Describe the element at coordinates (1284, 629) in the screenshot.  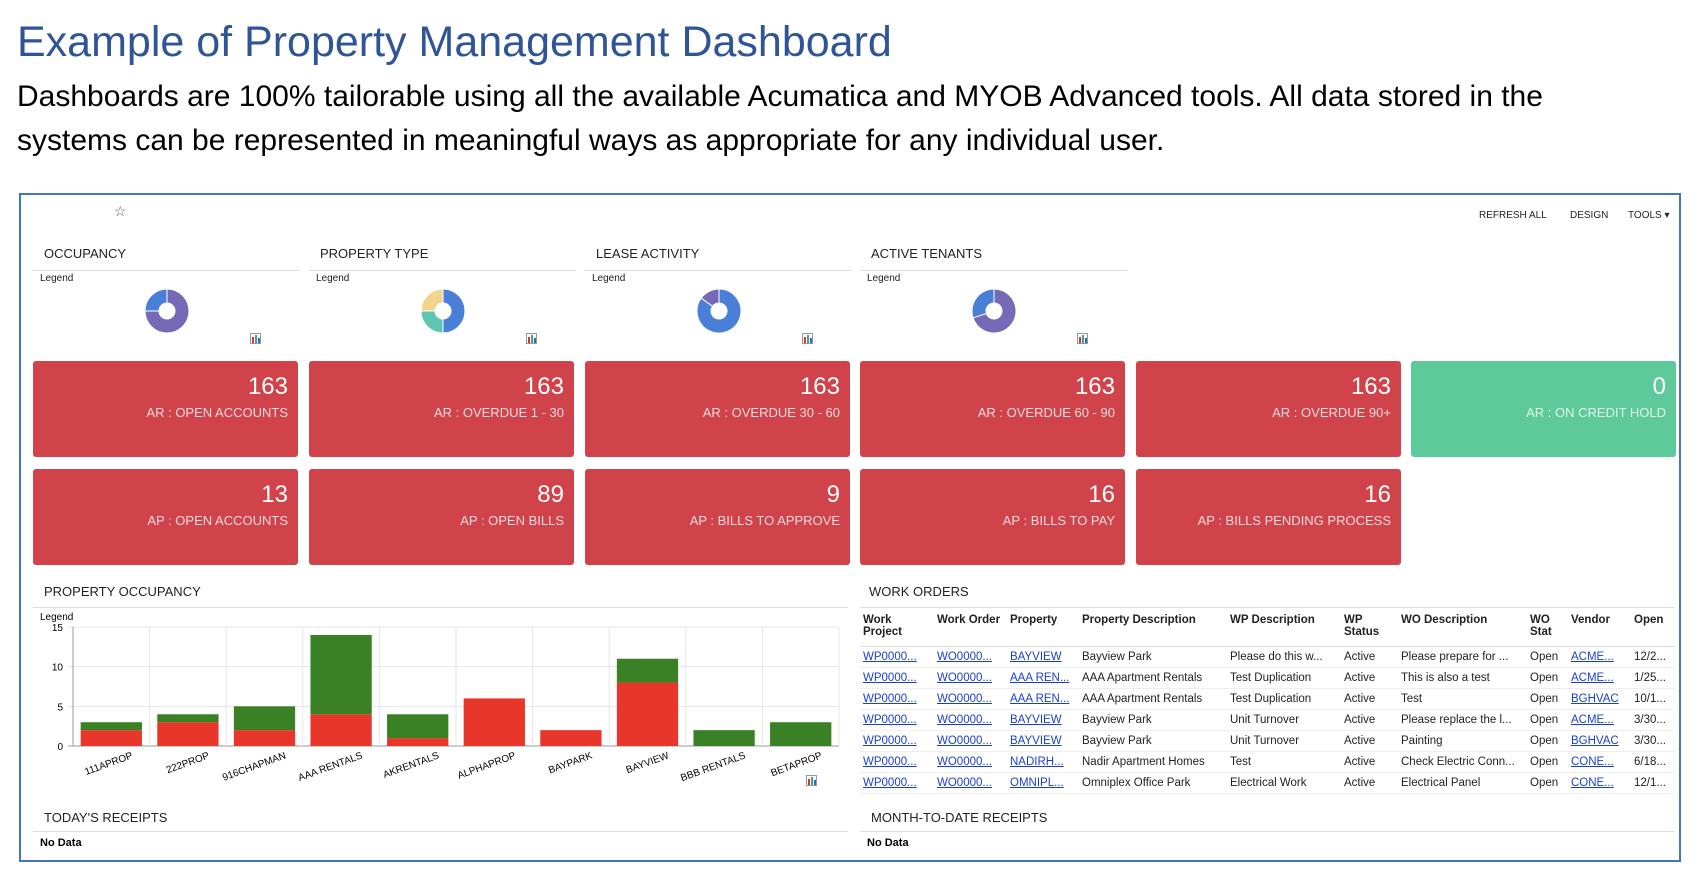
I see `column-header: WP Description` at that location.